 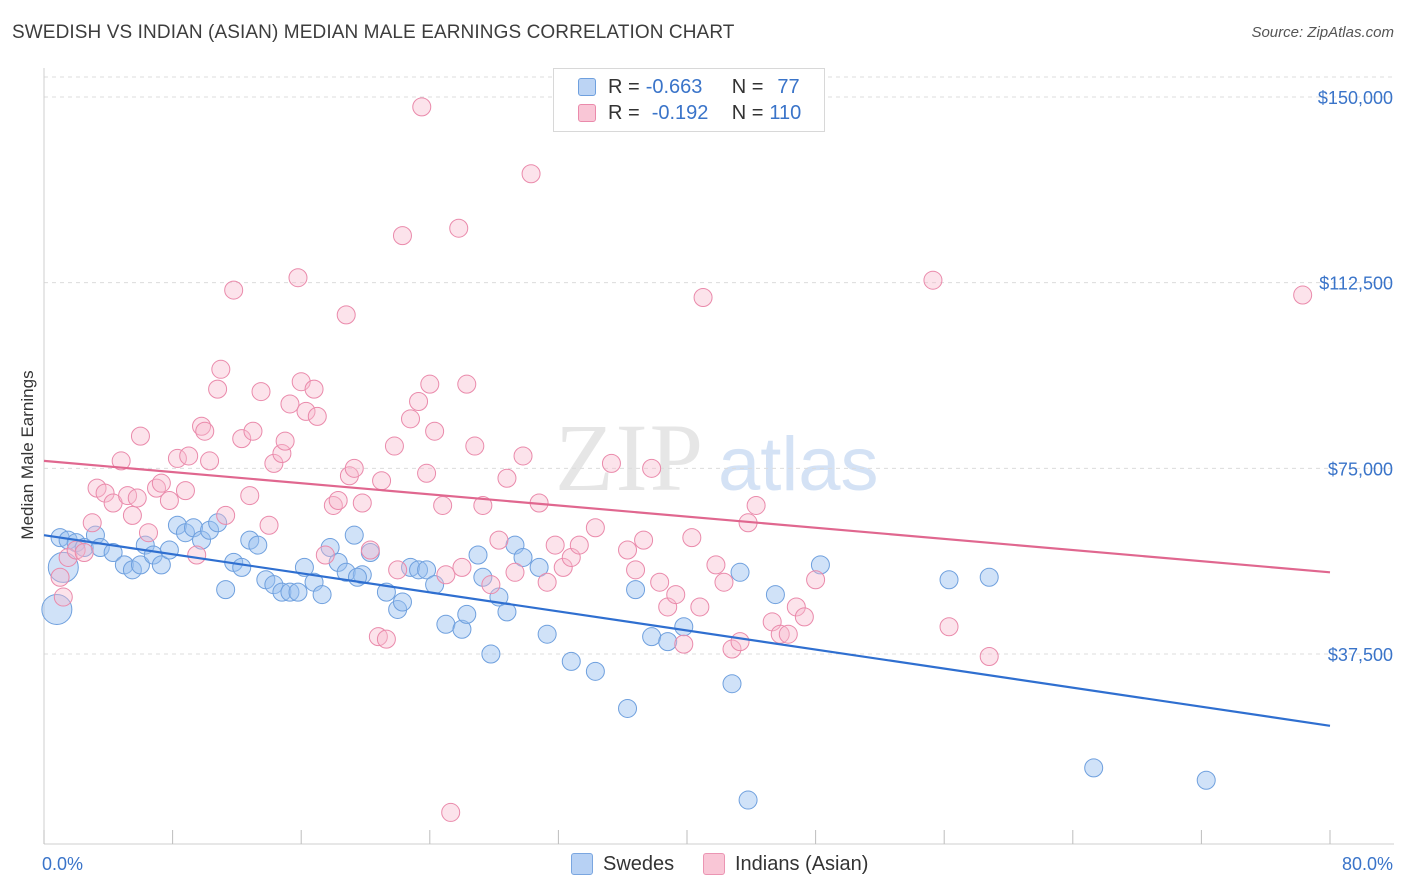 What do you see at coordinates (639, 863) in the screenshot?
I see `swedes-legend-label: Swedes` at bounding box center [639, 863].